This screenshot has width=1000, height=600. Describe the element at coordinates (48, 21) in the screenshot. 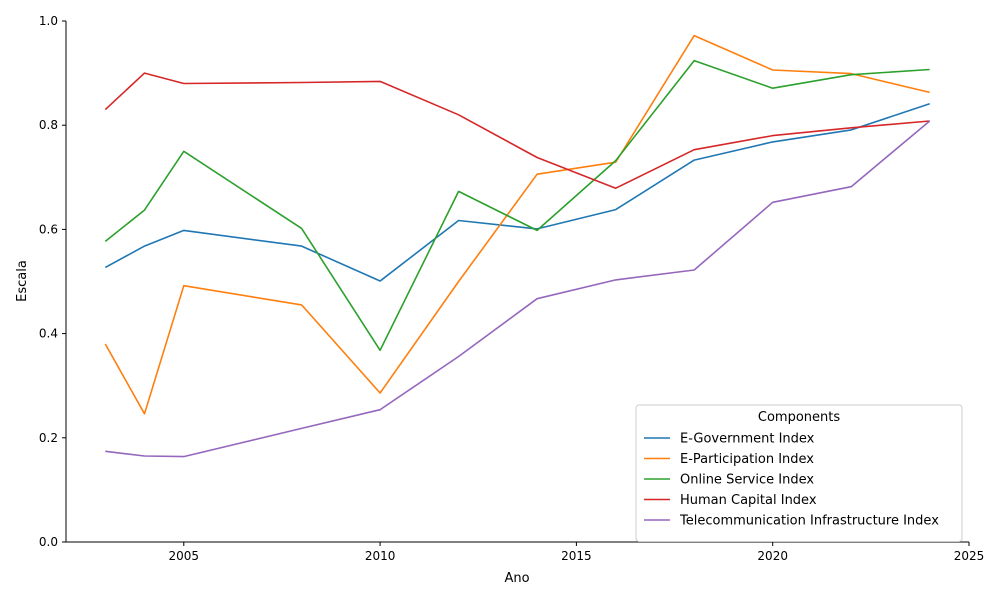

I see `y-tick-label: 1.0` at that location.